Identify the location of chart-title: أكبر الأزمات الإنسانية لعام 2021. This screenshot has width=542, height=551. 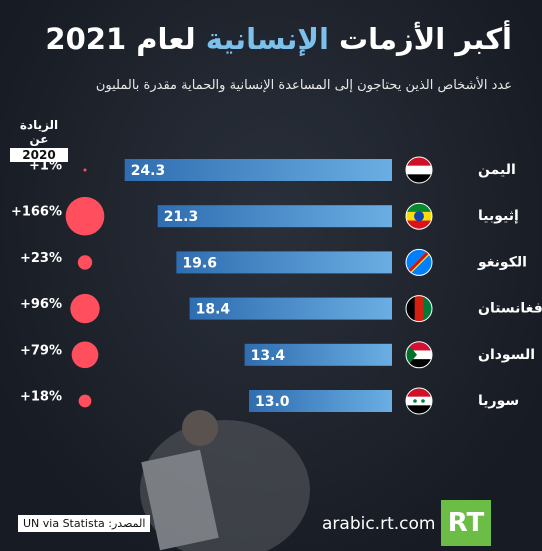
(278, 39).